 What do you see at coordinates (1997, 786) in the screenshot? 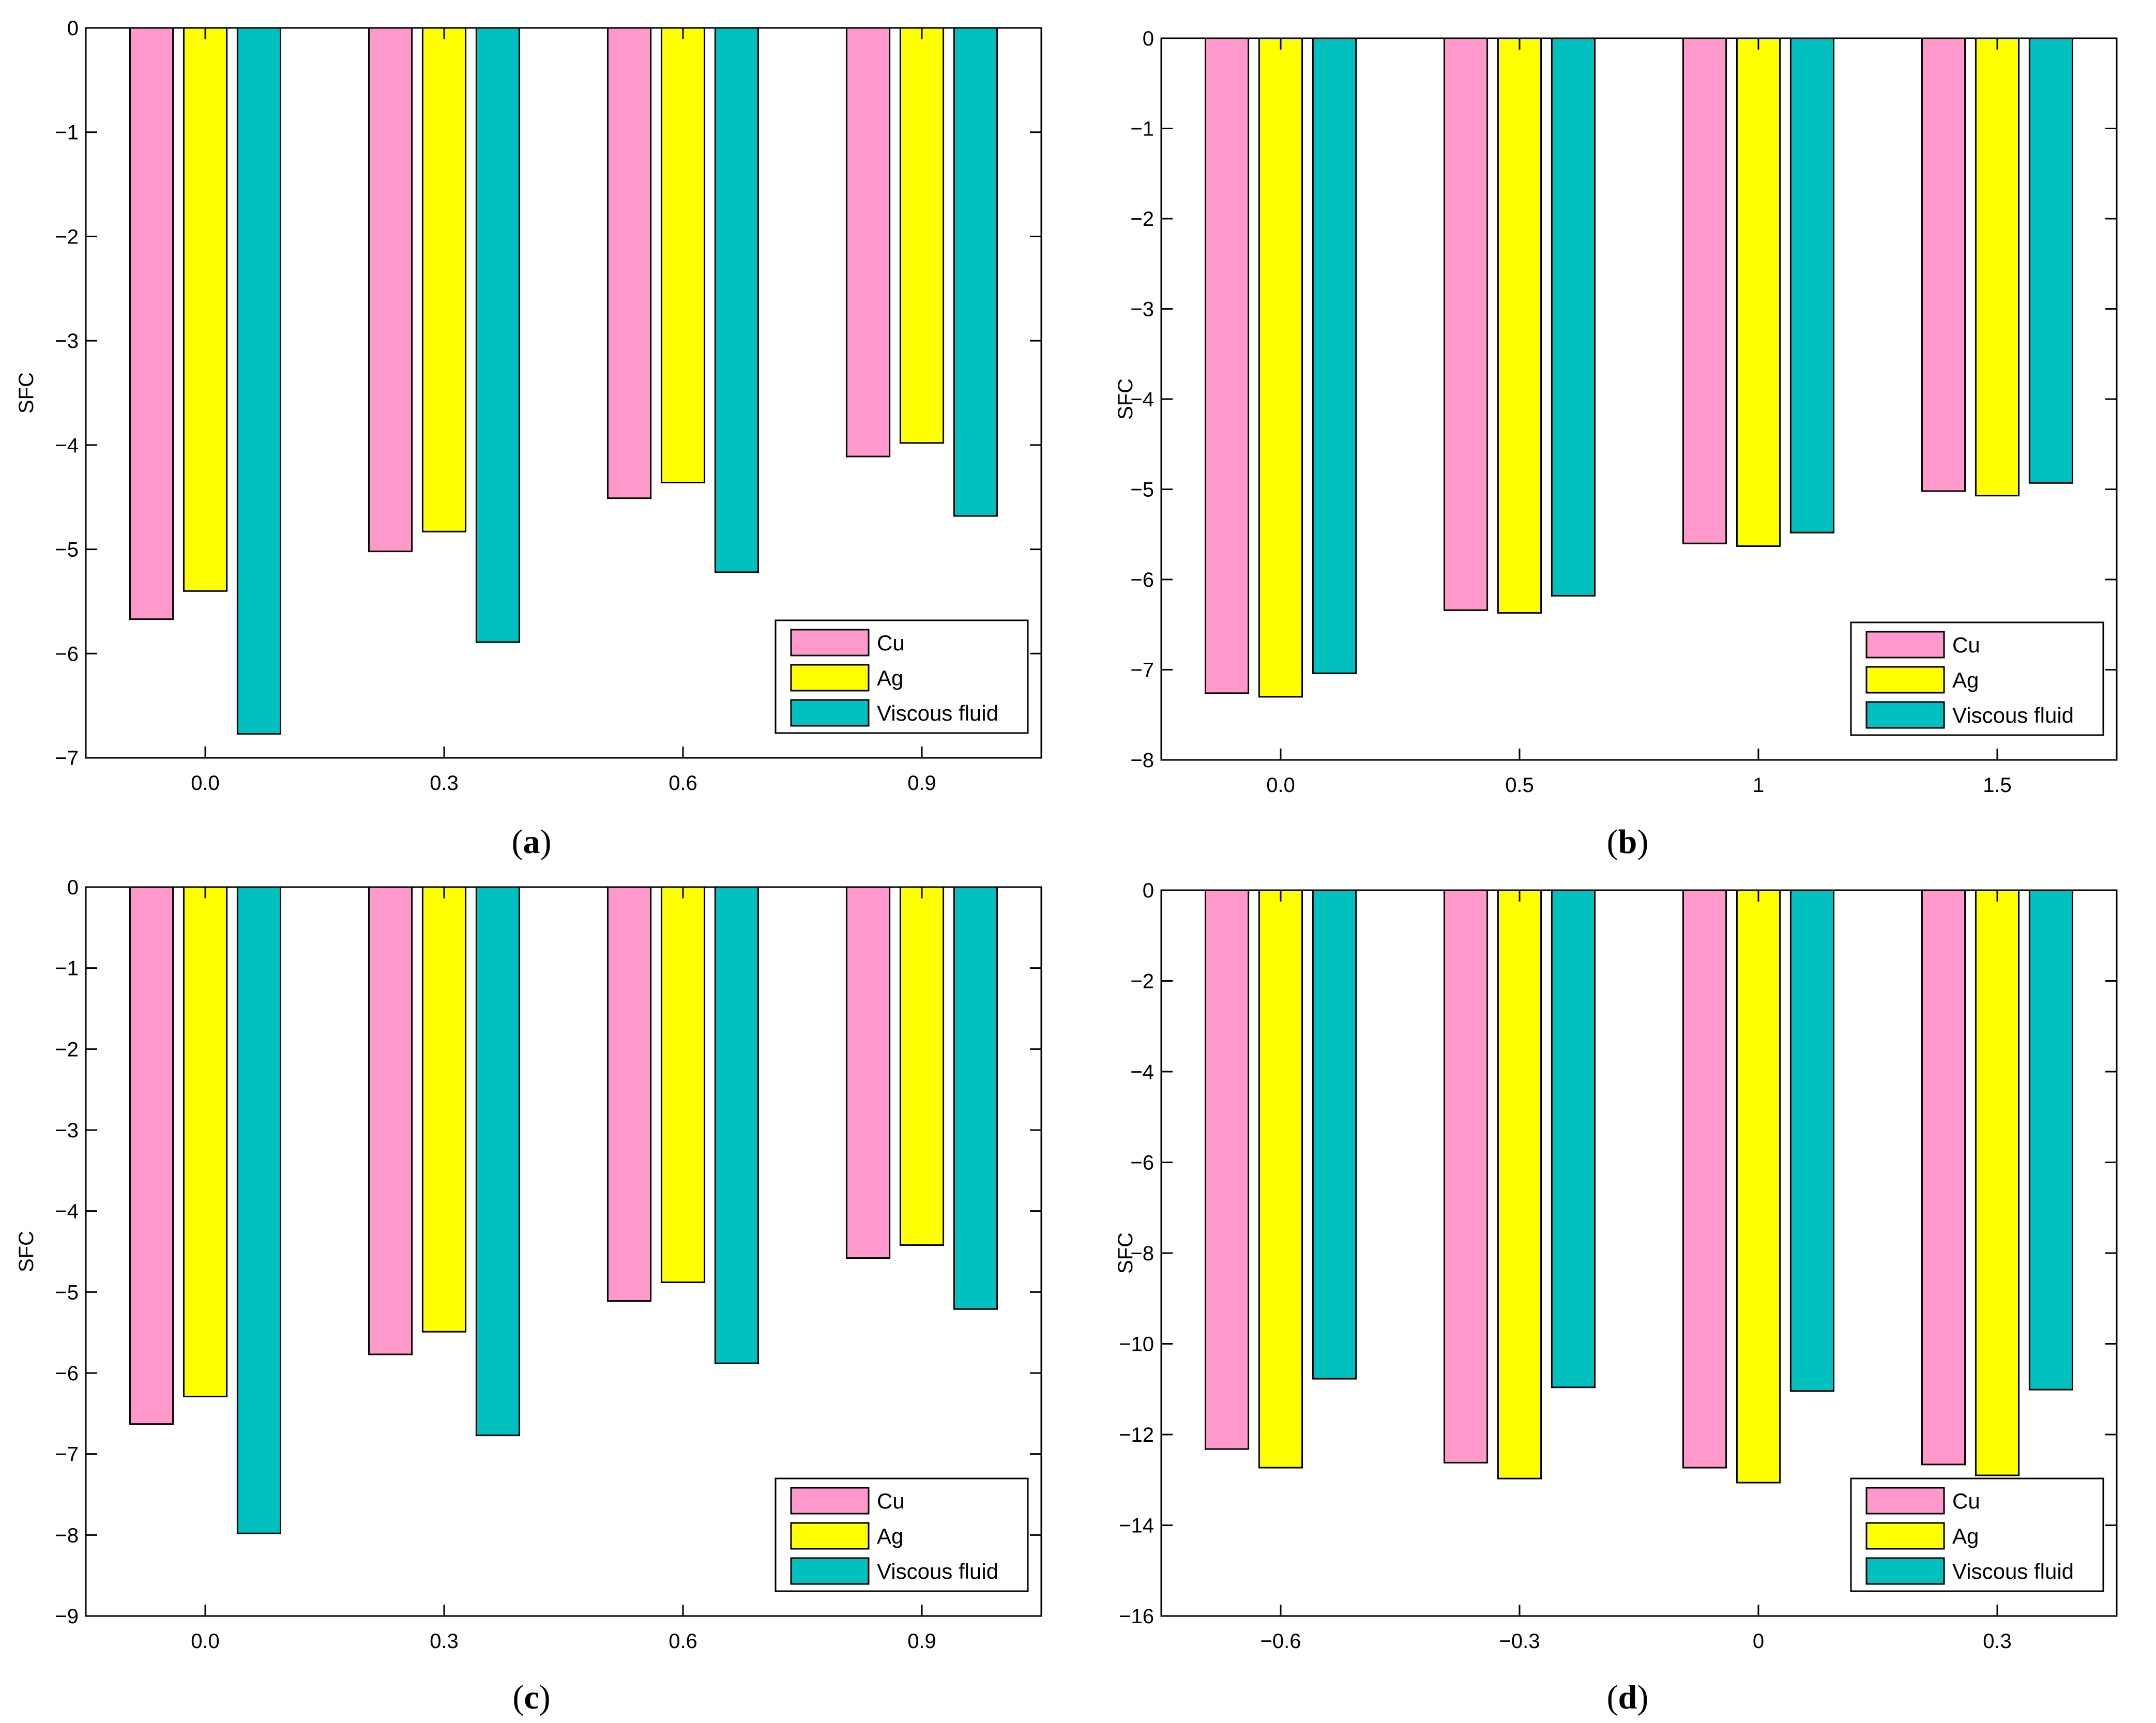
I see `xtick-label: 1.5` at bounding box center [1997, 786].